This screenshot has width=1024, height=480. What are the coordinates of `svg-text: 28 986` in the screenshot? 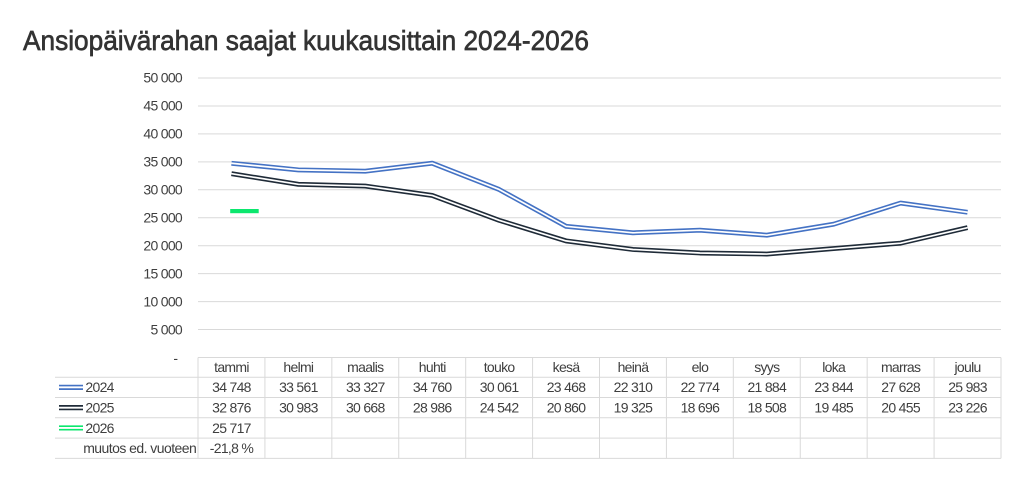 It's located at (433, 407).